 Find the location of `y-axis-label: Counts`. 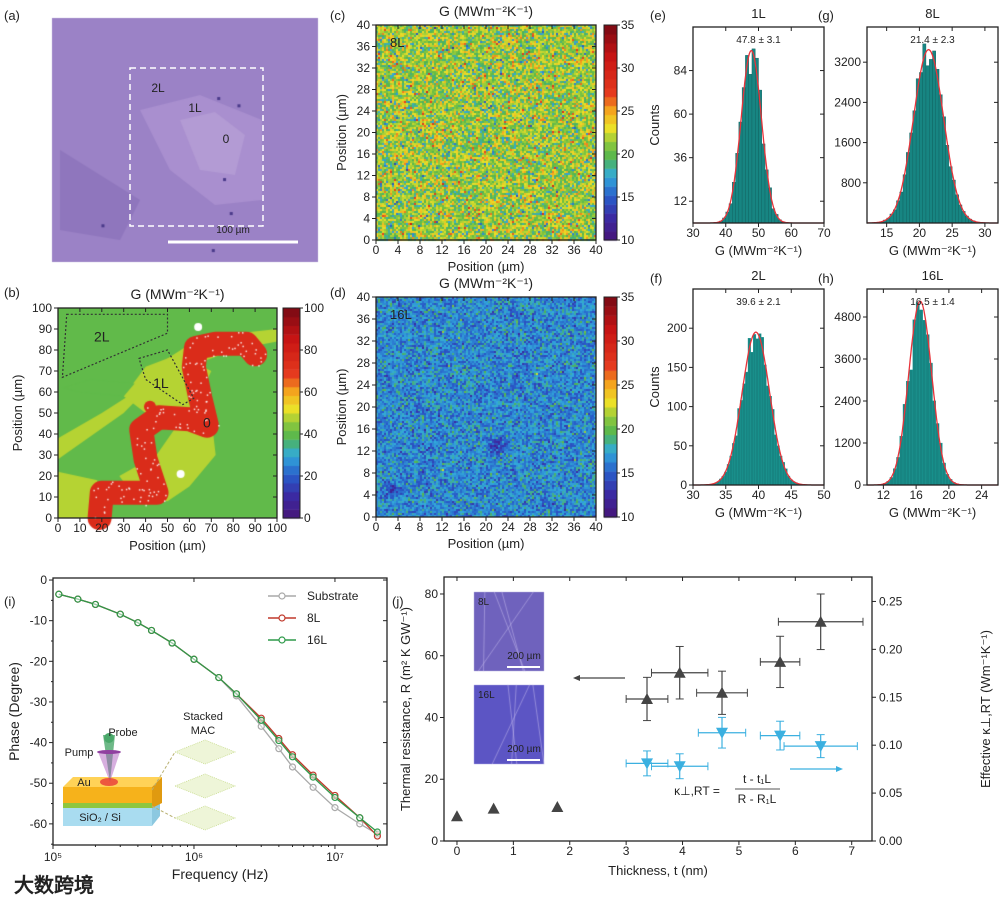

y-axis-label: Counts is located at coordinates (654, 387).